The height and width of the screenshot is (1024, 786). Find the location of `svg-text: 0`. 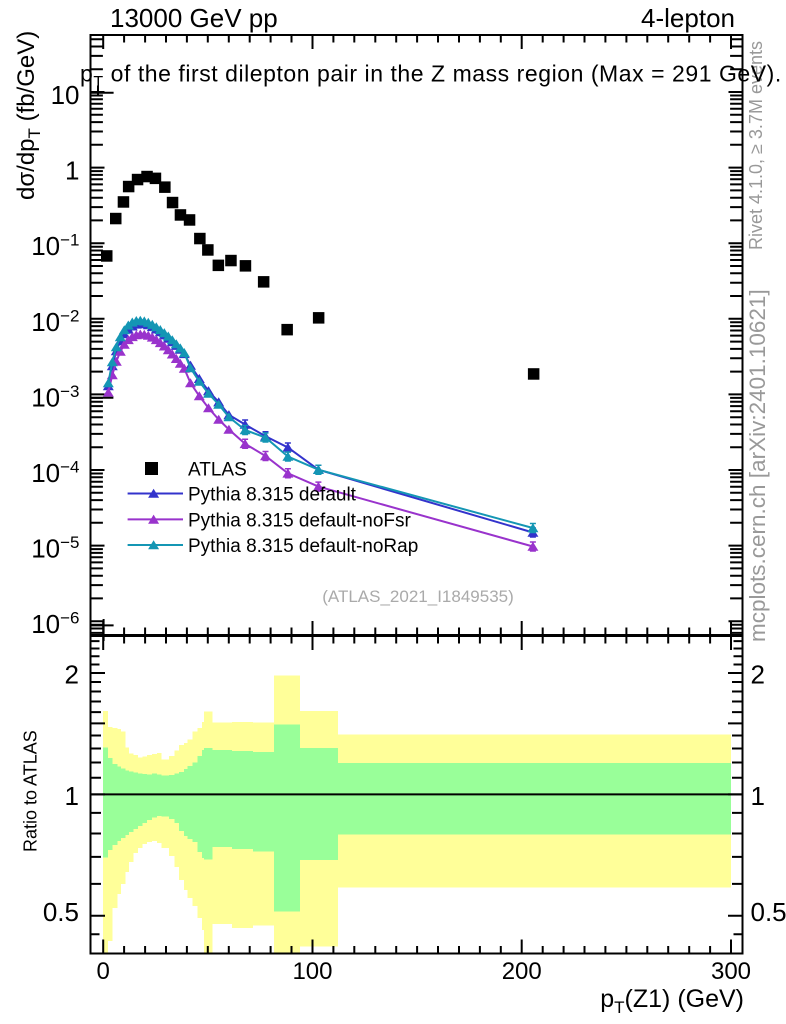

svg-text: 0 is located at coordinates (103, 971).